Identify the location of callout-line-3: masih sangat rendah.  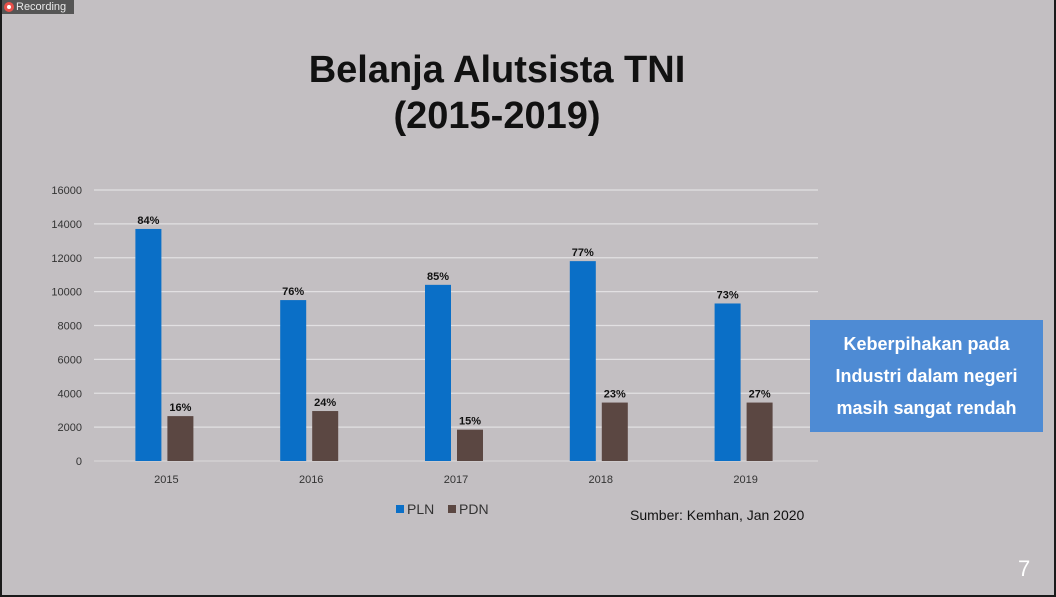
(926, 408).